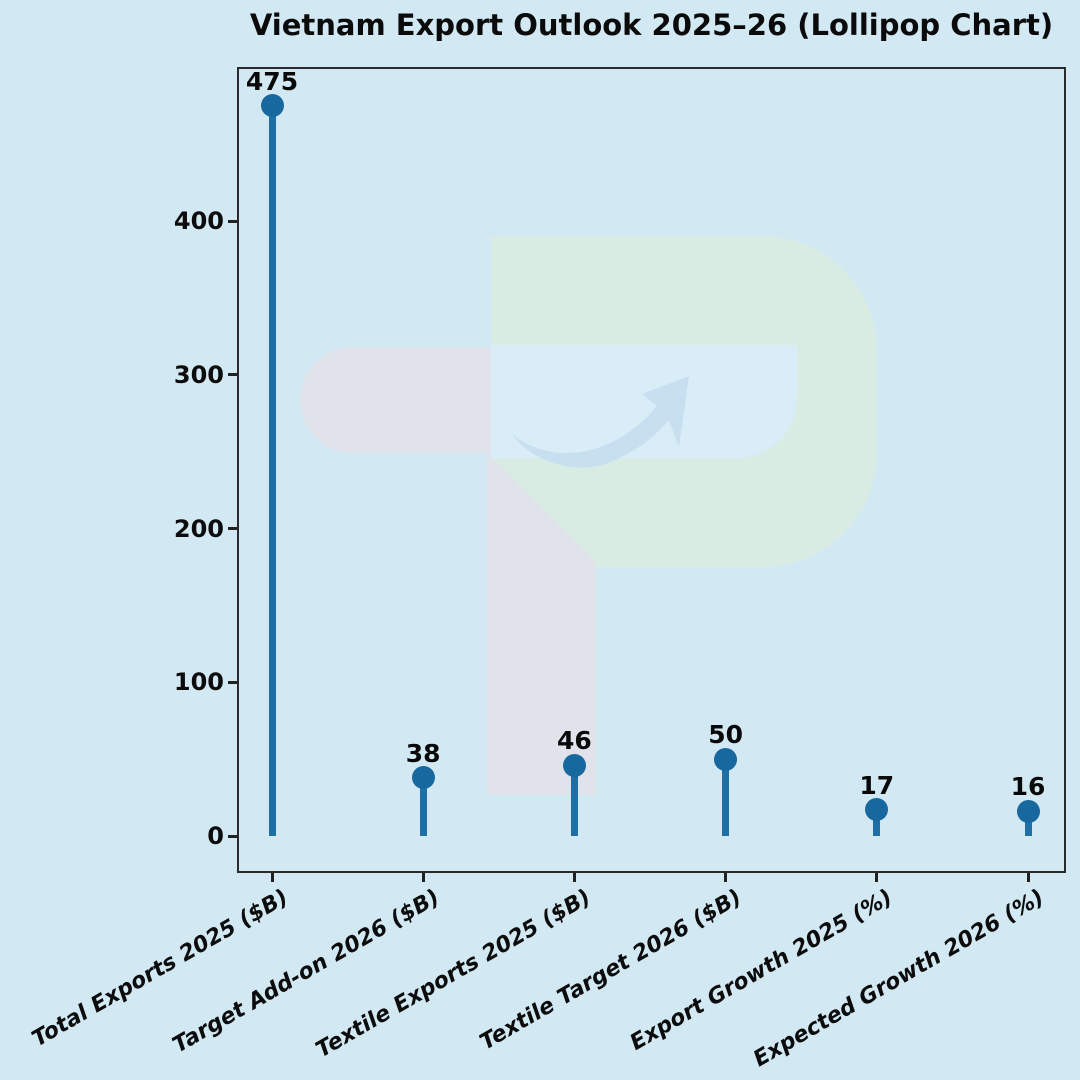 The width and height of the screenshot is (1080, 1080). What do you see at coordinates (1028, 787) in the screenshot?
I see `value-label: 16` at bounding box center [1028, 787].